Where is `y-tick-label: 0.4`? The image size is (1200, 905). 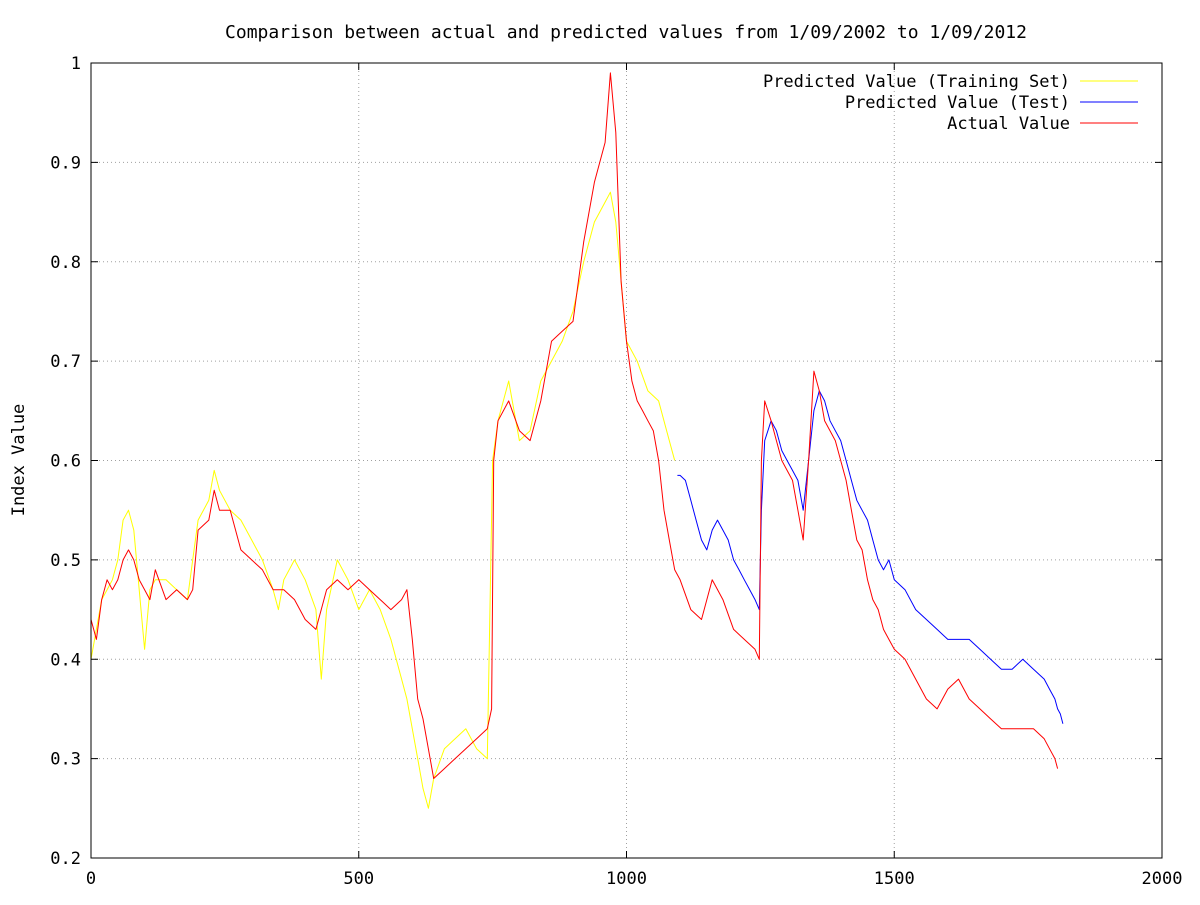
y-tick-label: 0.4 is located at coordinates (65, 660).